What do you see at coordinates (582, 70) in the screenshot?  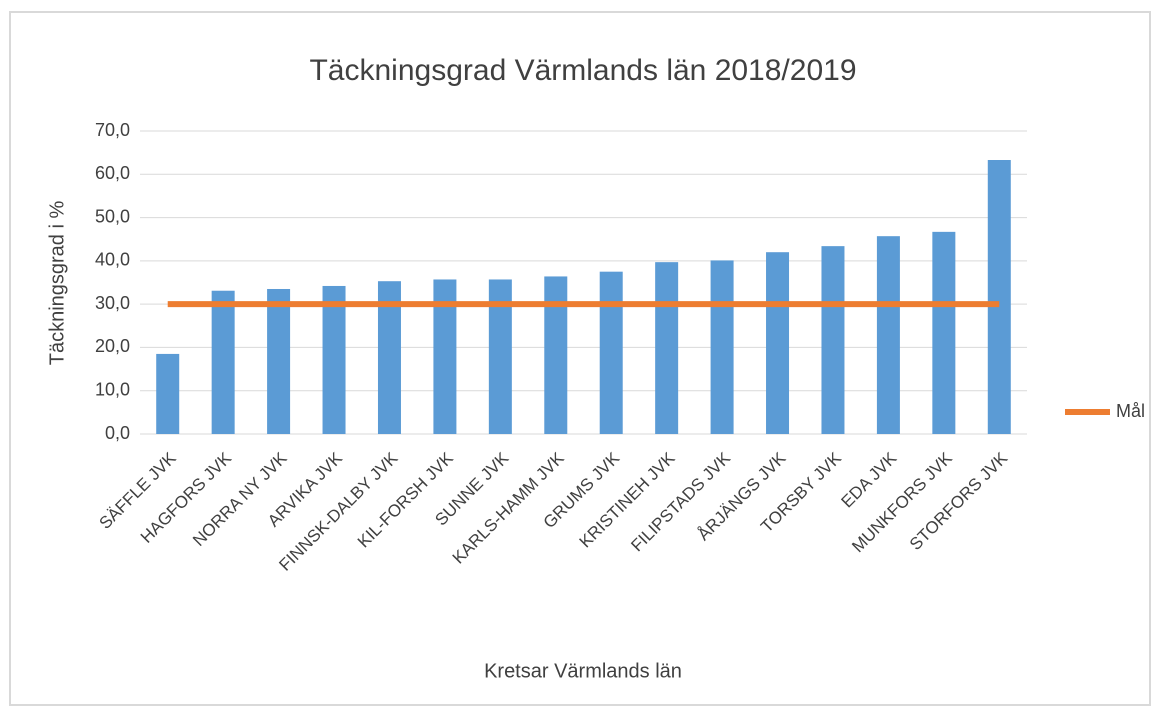 I see `chart-title: Täckningsgrad Värmlands län 2018/2019` at bounding box center [582, 70].